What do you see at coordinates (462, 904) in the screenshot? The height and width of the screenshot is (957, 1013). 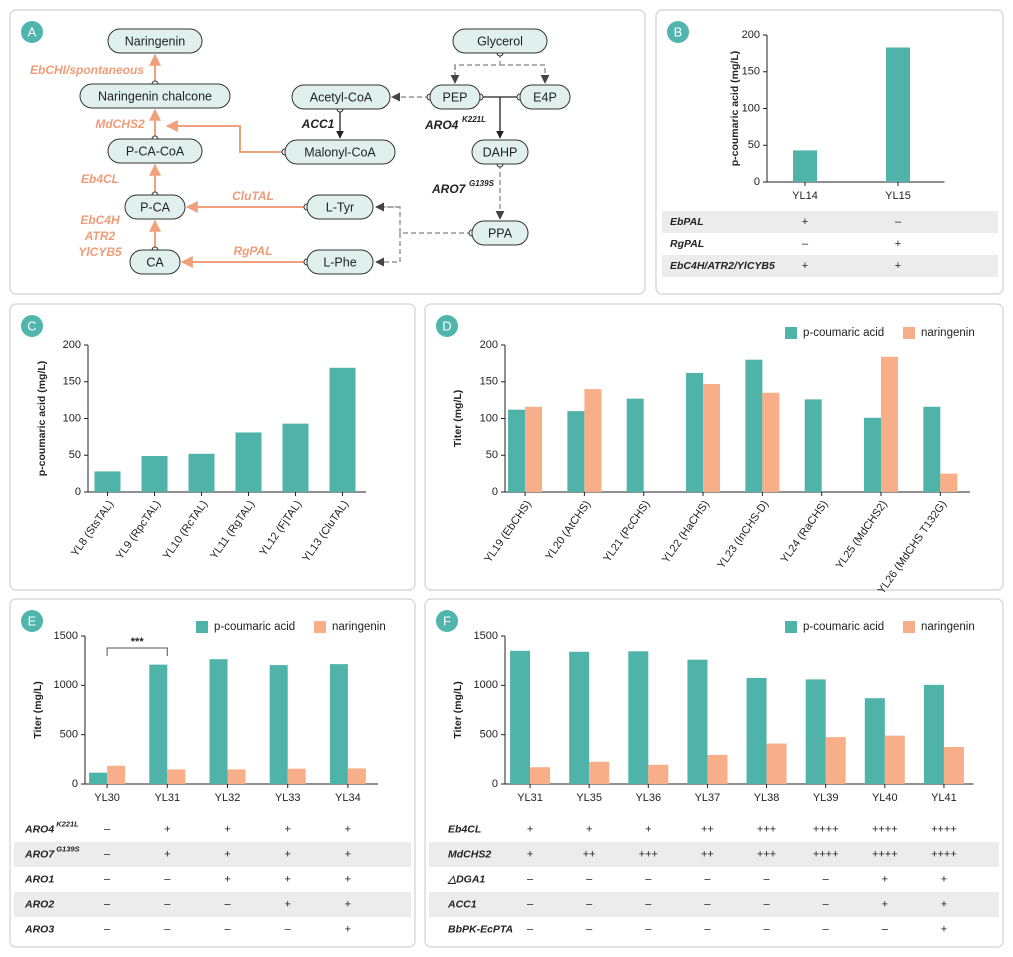 I see `table-row-label: ACC1` at bounding box center [462, 904].